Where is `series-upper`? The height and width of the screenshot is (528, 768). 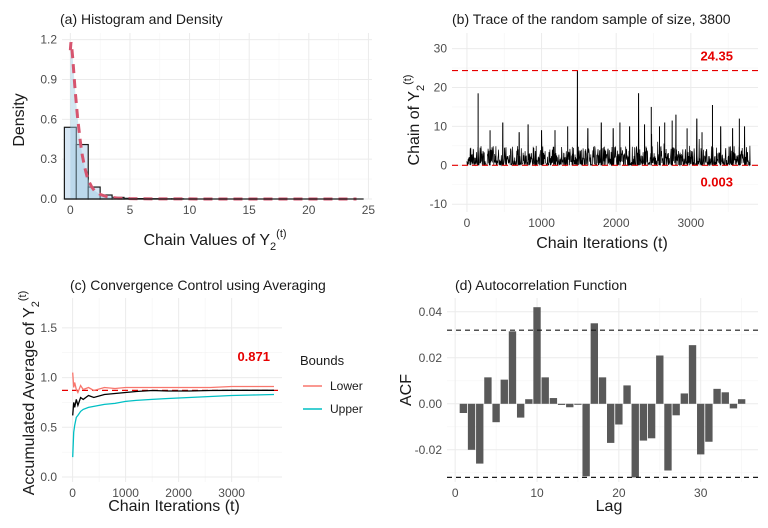 series-upper is located at coordinates (173, 425).